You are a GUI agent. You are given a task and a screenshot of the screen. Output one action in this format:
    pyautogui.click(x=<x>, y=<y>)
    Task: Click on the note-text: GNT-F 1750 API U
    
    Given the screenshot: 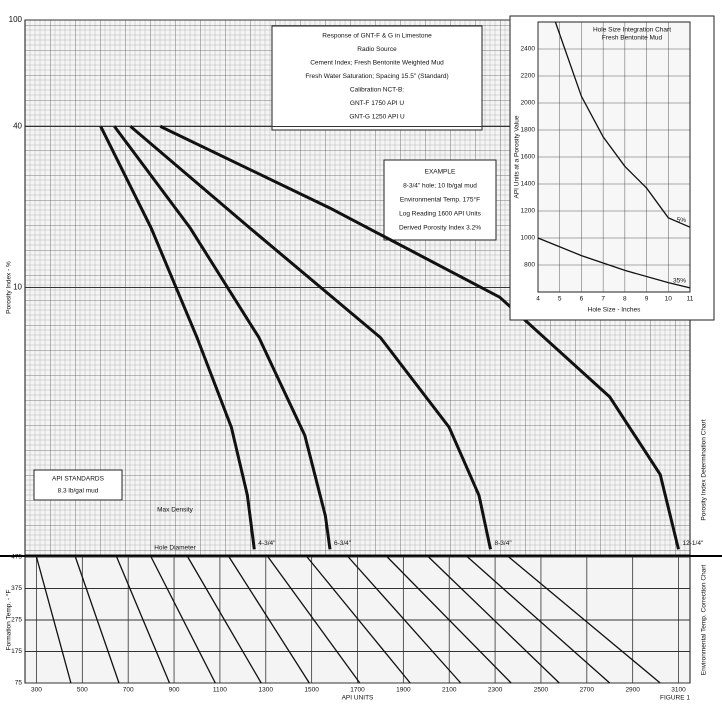 What is the action you would take?
    pyautogui.click(x=377, y=103)
    